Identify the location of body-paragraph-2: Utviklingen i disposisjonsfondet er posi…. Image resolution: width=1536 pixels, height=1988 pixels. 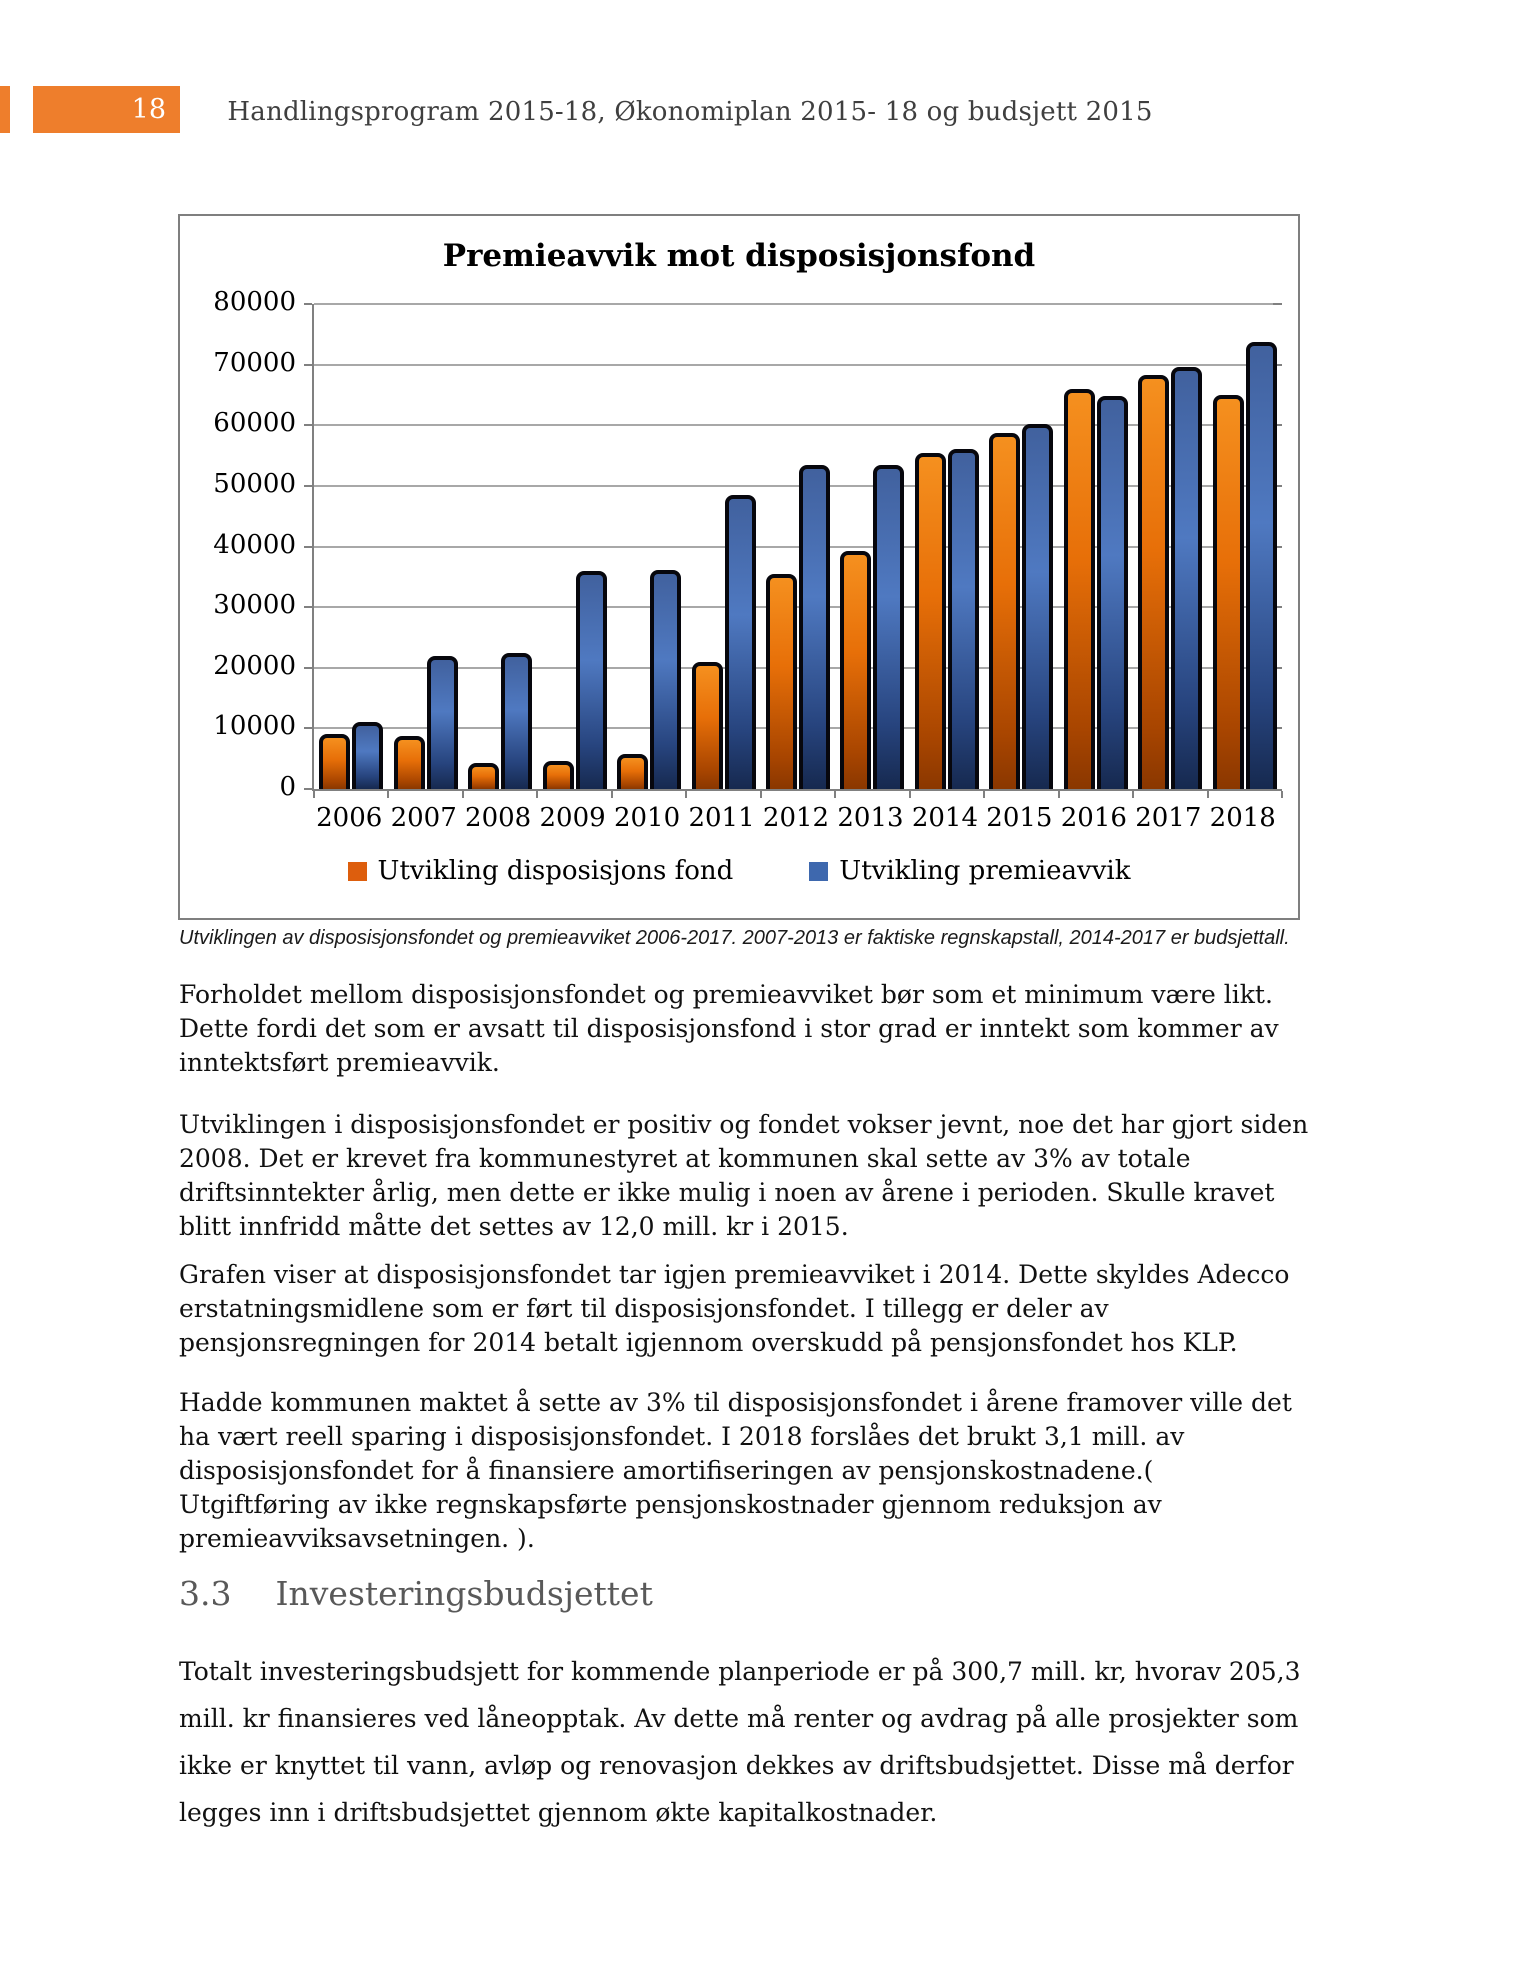
(744, 1175).